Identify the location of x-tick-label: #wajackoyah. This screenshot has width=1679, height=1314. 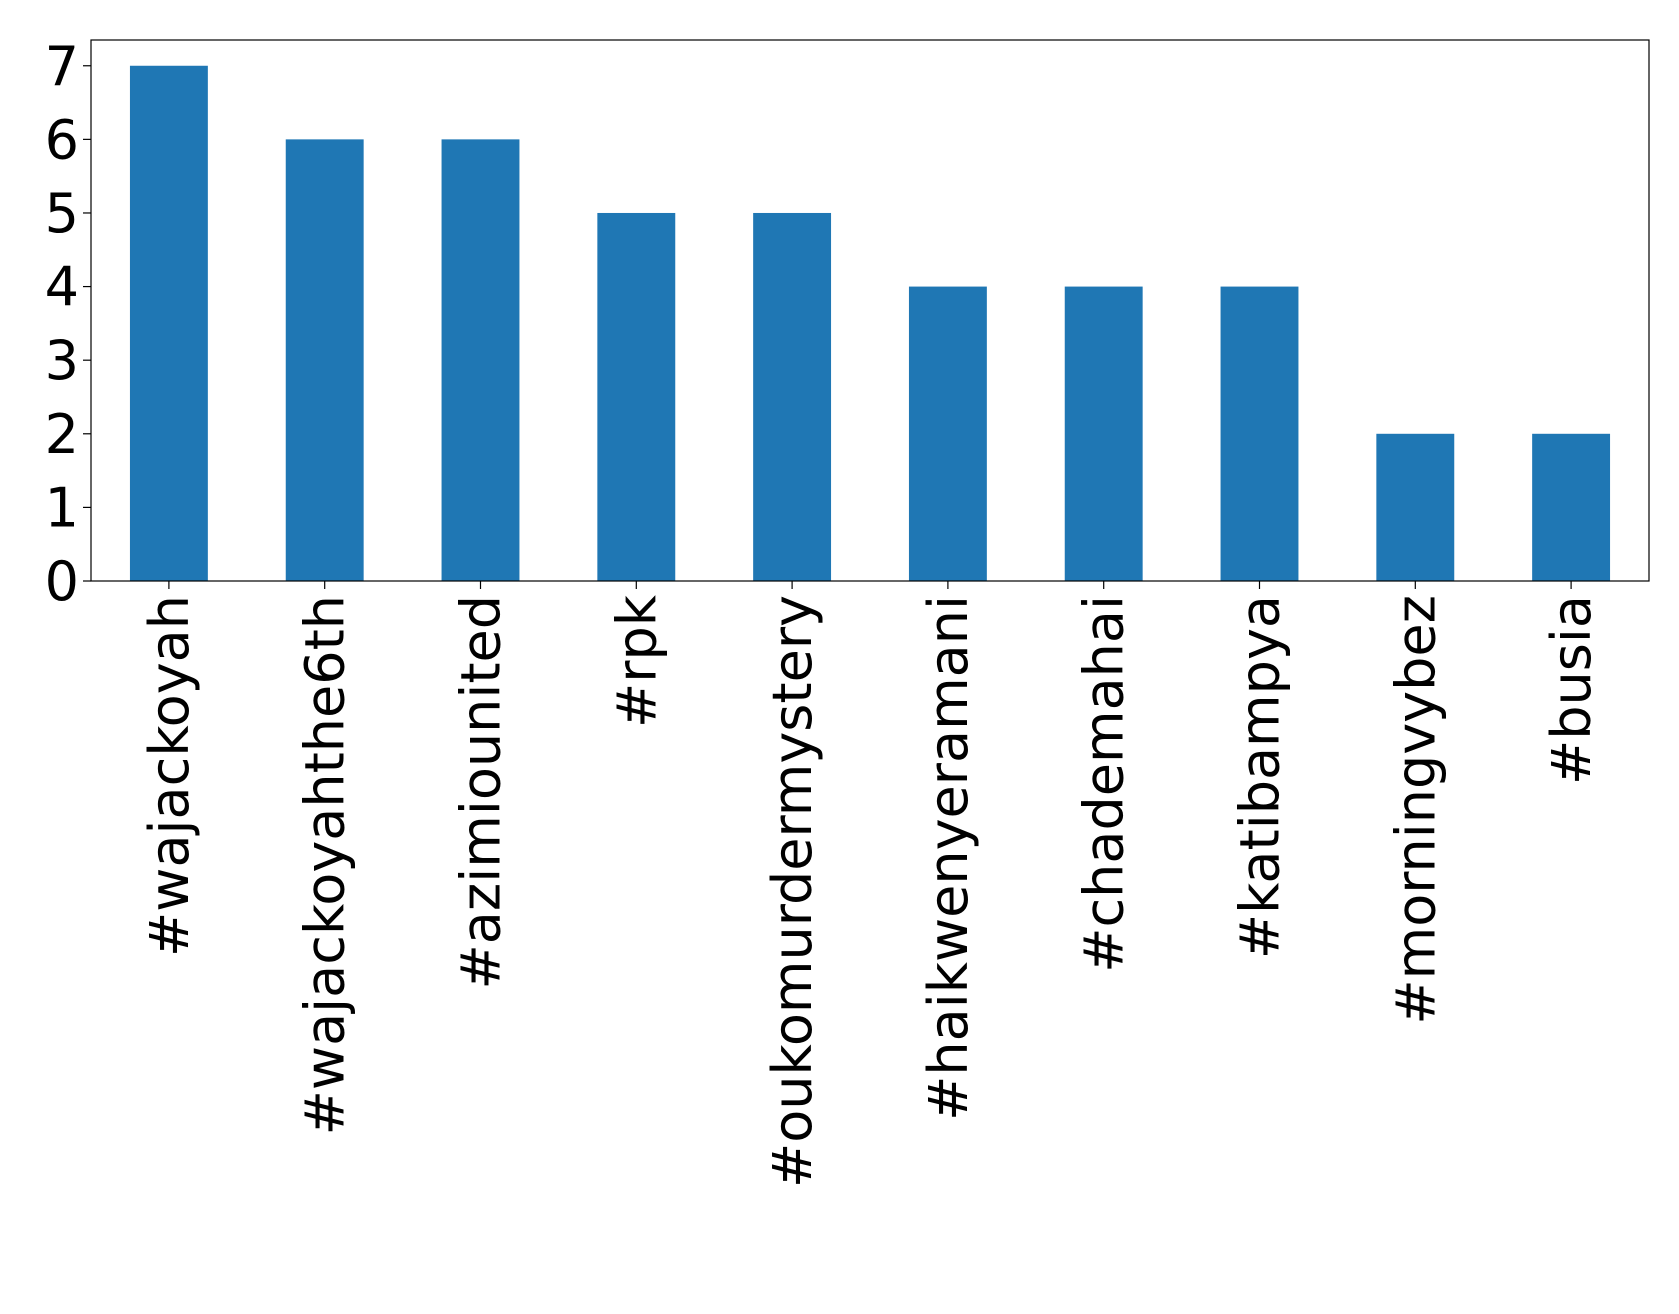
(169, 776).